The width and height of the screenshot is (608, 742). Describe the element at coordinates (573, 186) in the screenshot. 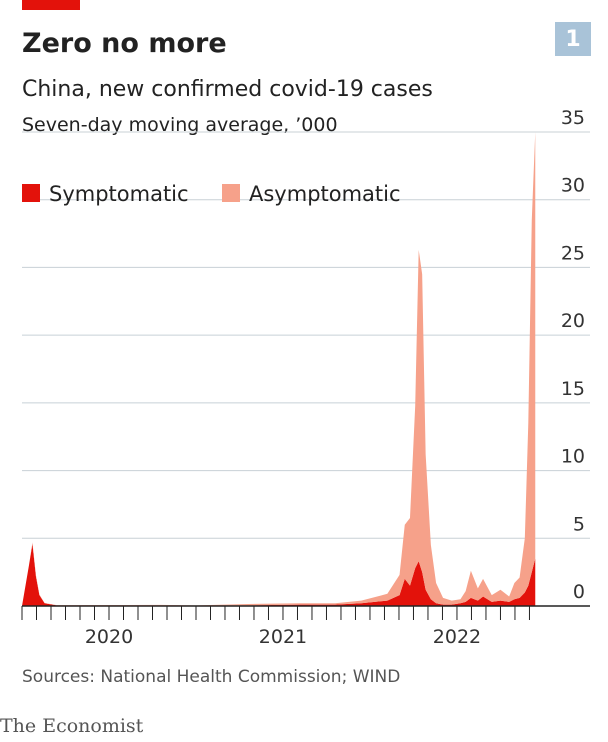

I see `y-tick-label: 30` at that location.